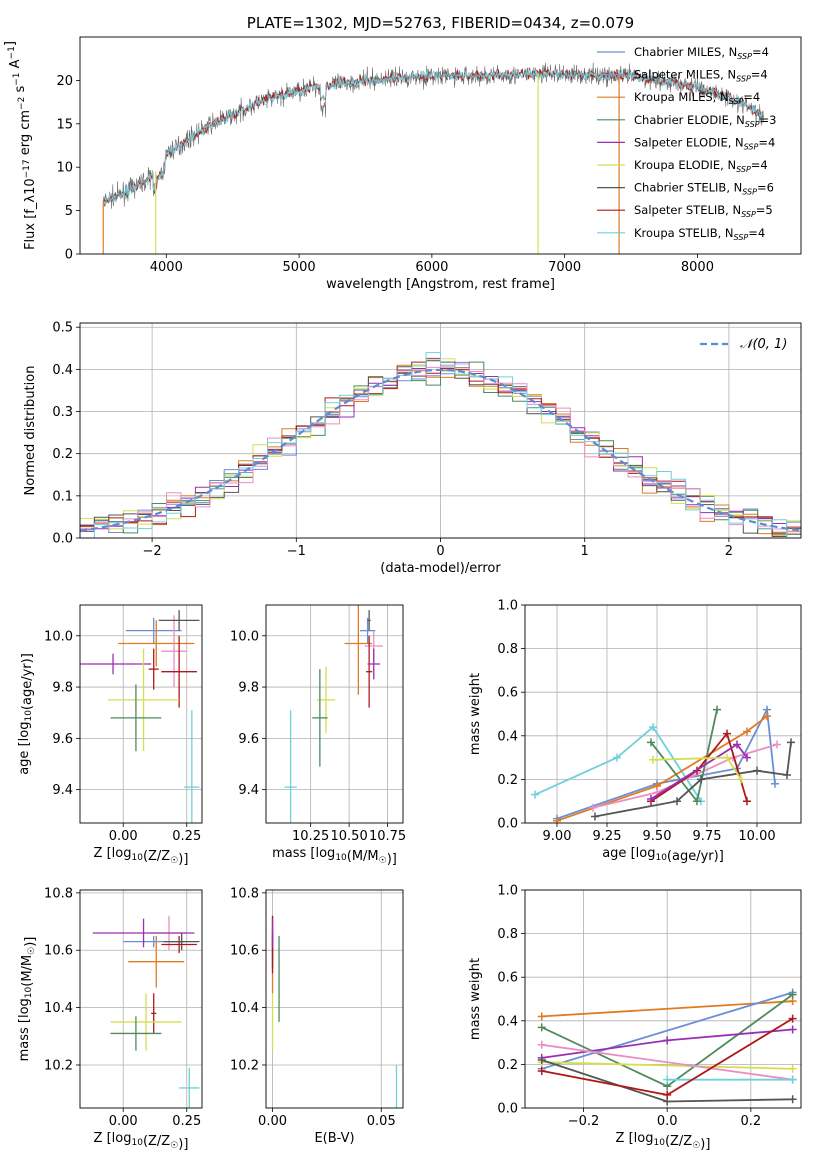  Describe the element at coordinates (58, 636) in the screenshot. I see `y-tick-label: 10.0` at that location.